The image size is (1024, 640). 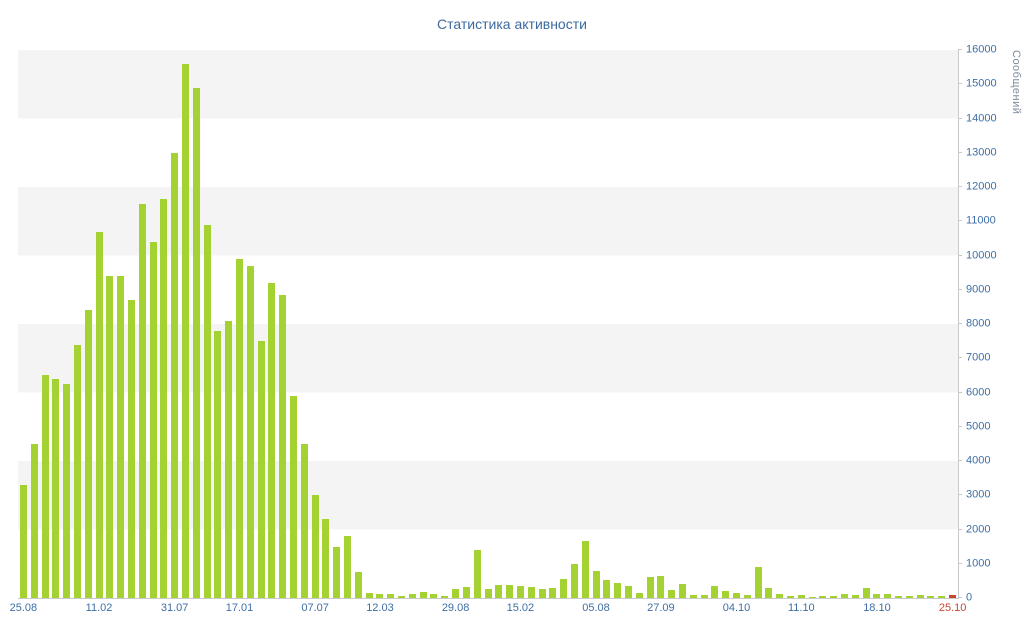 I want to click on y-tick-label: 16000, so click(x=981, y=49).